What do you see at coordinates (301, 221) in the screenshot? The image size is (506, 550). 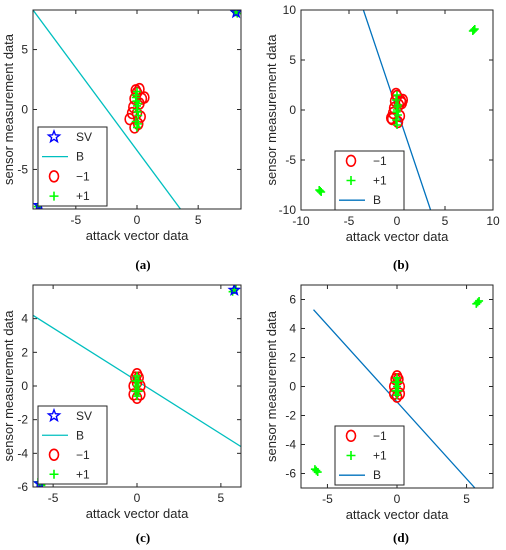 I see `x-tick-label: -10` at bounding box center [301, 221].